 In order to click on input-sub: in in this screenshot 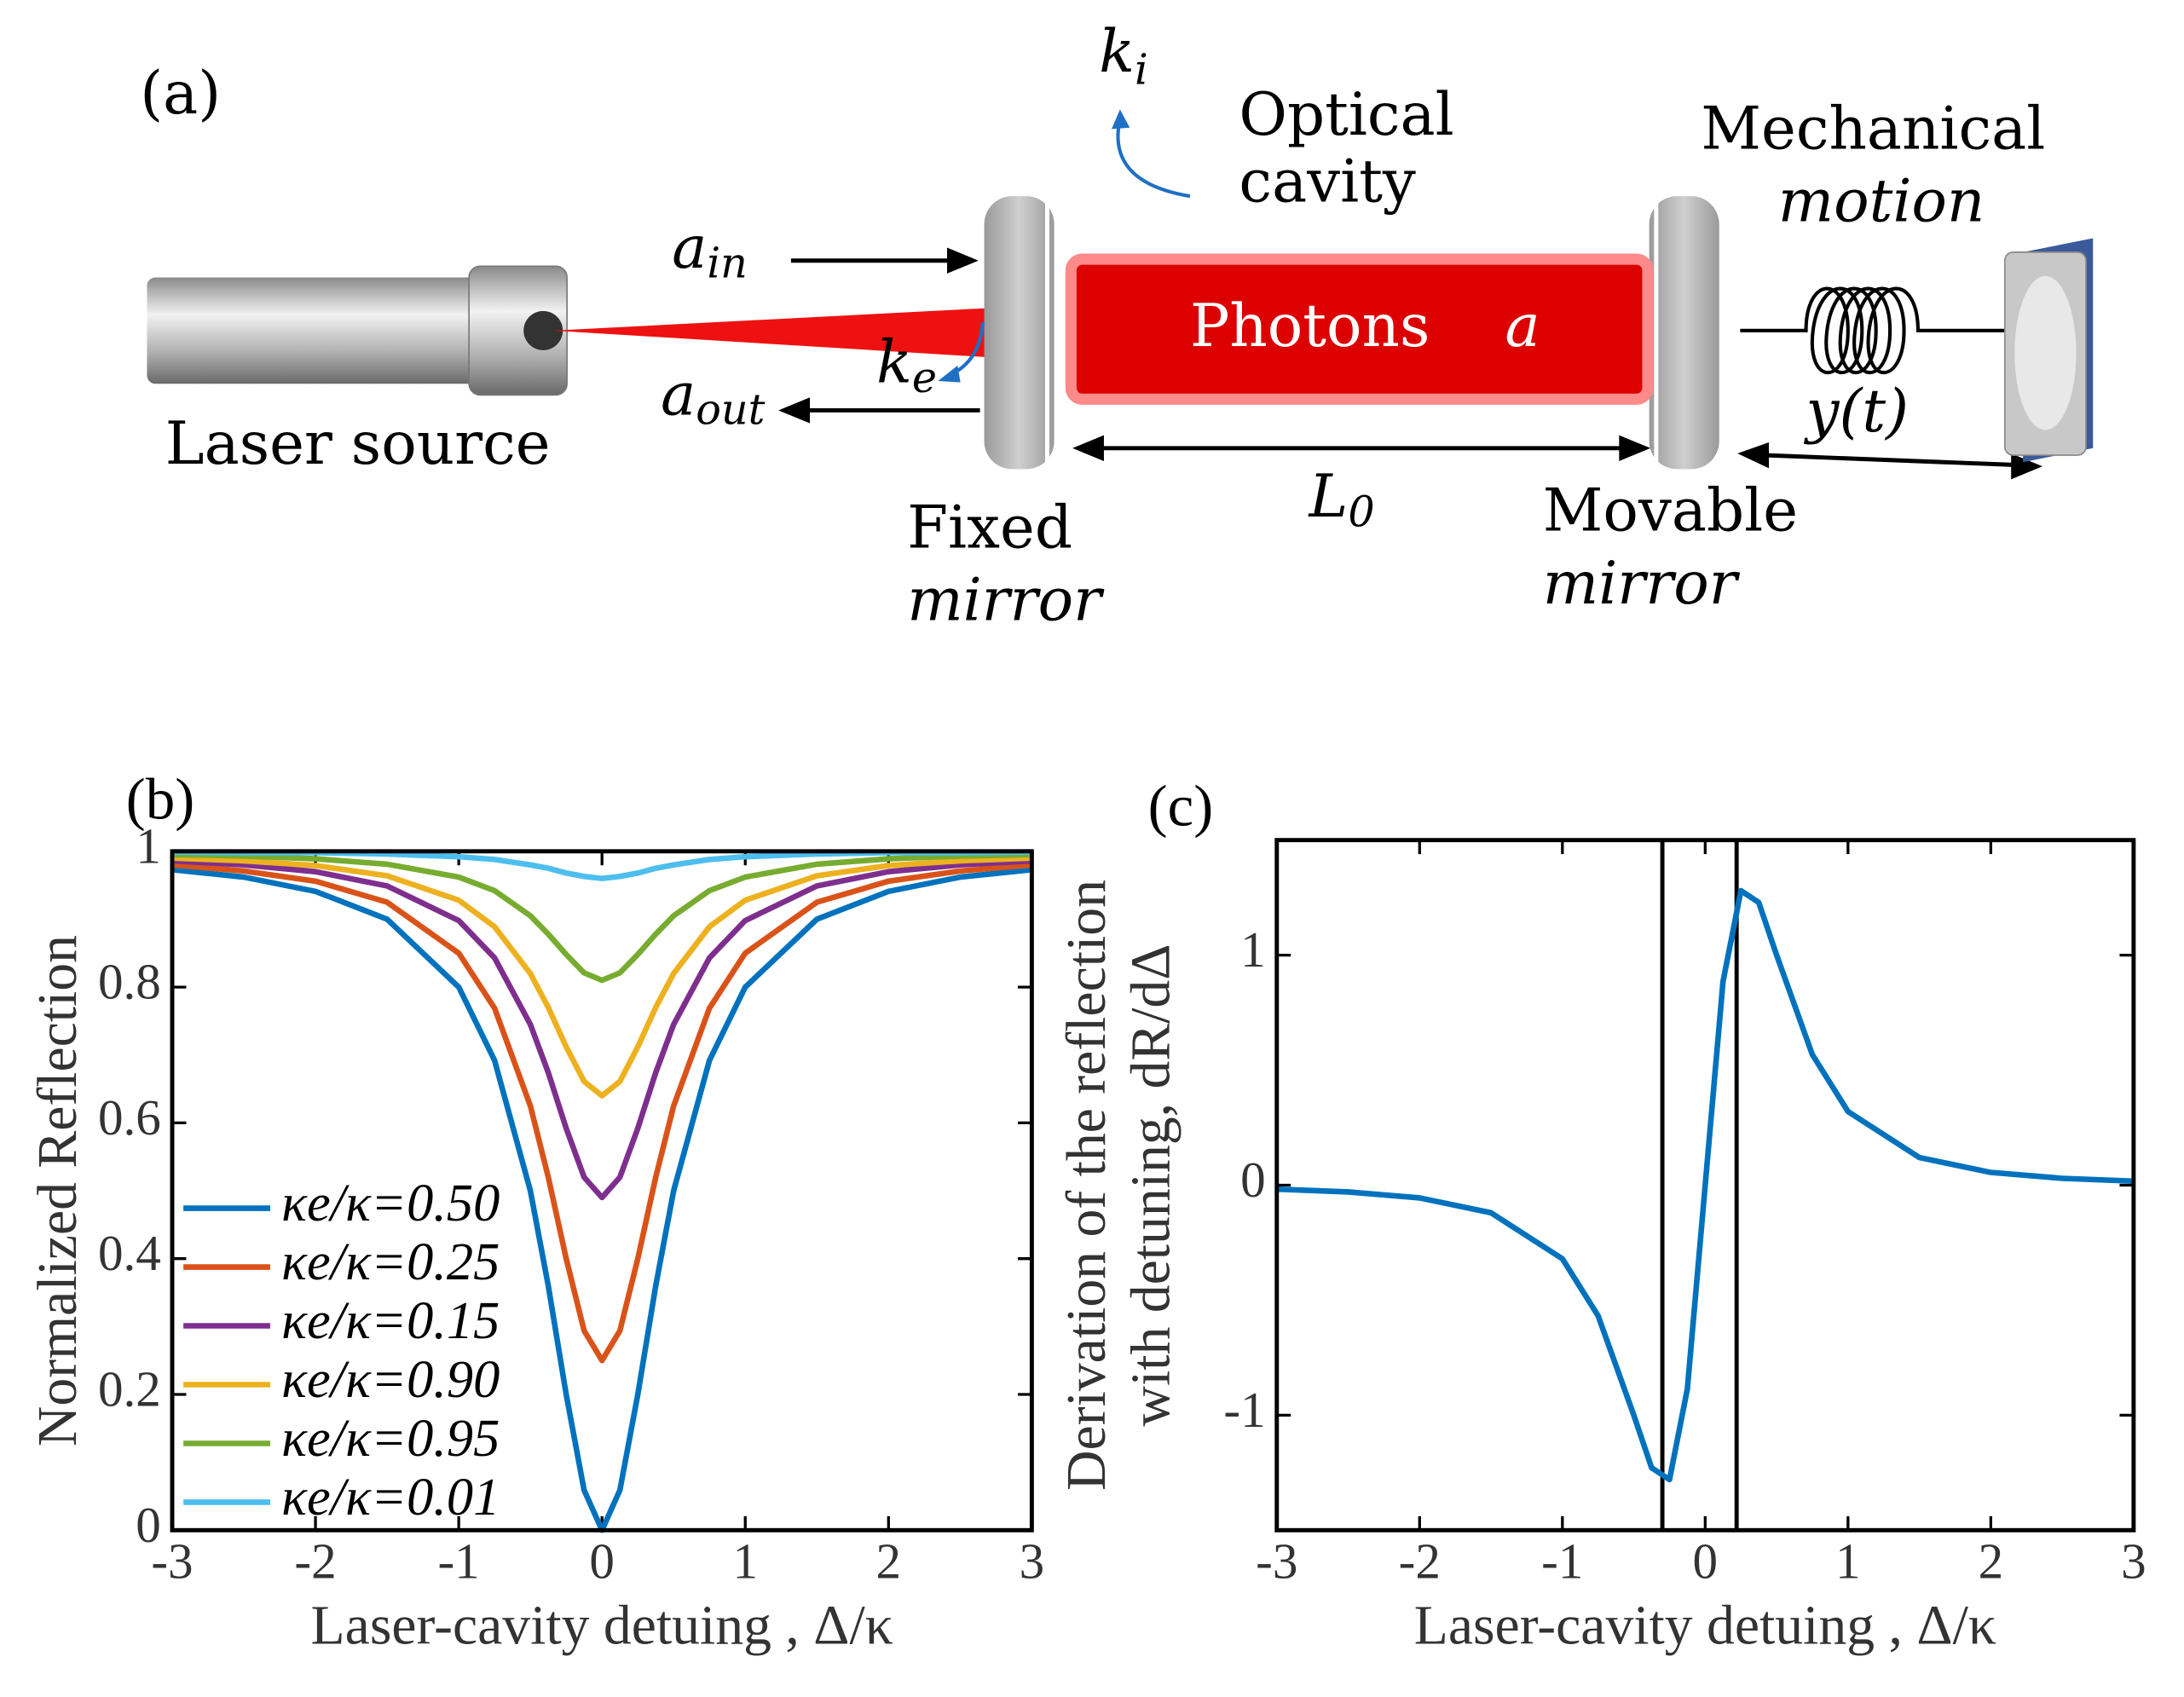, I will do `click(727, 263)`.